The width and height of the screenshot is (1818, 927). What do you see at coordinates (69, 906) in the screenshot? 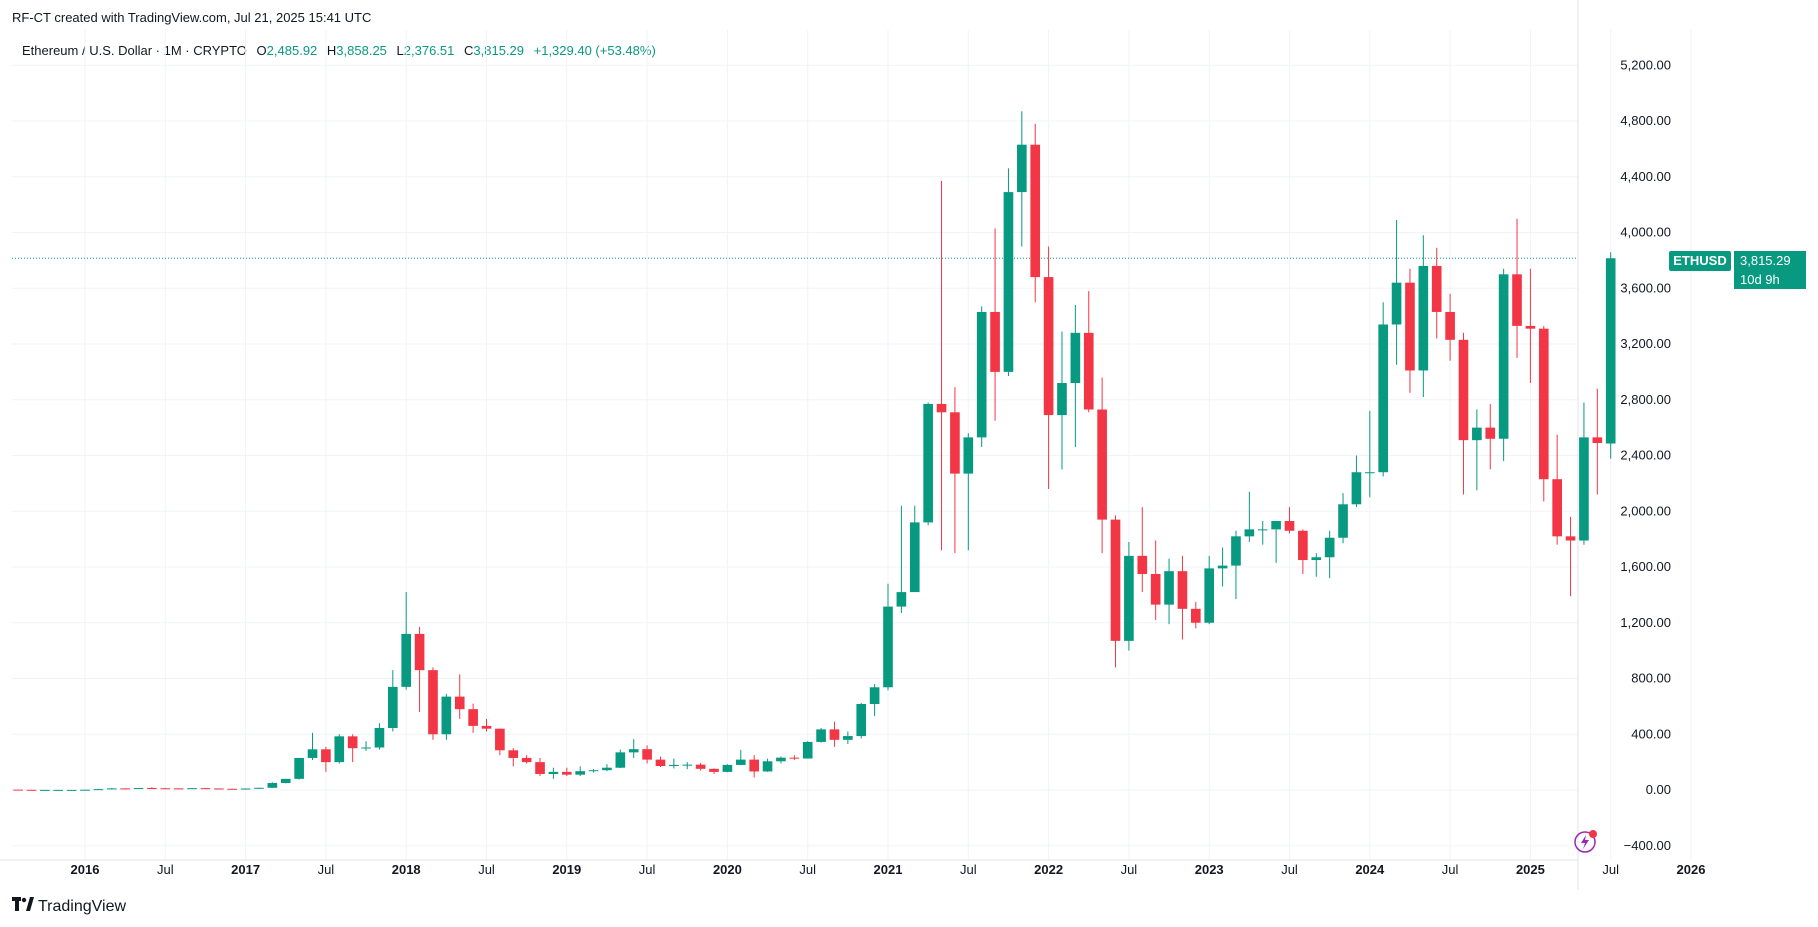
I see `tradingview-logo: TradingView` at bounding box center [69, 906].